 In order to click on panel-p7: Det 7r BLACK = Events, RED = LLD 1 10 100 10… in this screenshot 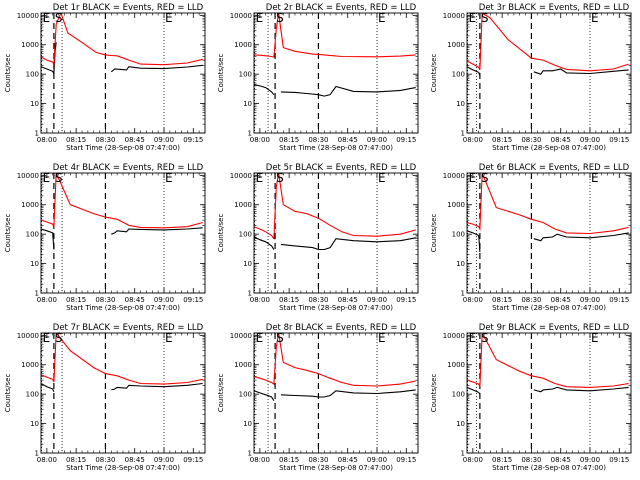, I will do `click(106, 400)`.